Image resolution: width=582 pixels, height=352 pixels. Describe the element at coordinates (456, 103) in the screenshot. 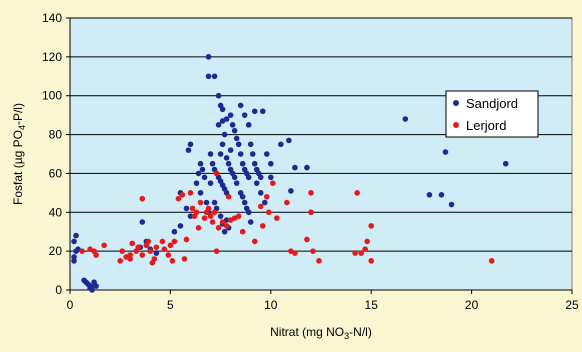

I see `legend-marker-sandjord` at that location.